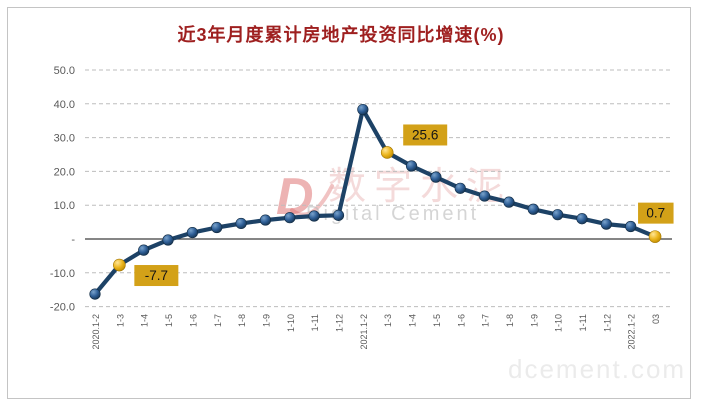 This screenshot has width=703, height=405. What do you see at coordinates (64, 172) in the screenshot?
I see `y-axis-tick-label: 20.0` at bounding box center [64, 172].